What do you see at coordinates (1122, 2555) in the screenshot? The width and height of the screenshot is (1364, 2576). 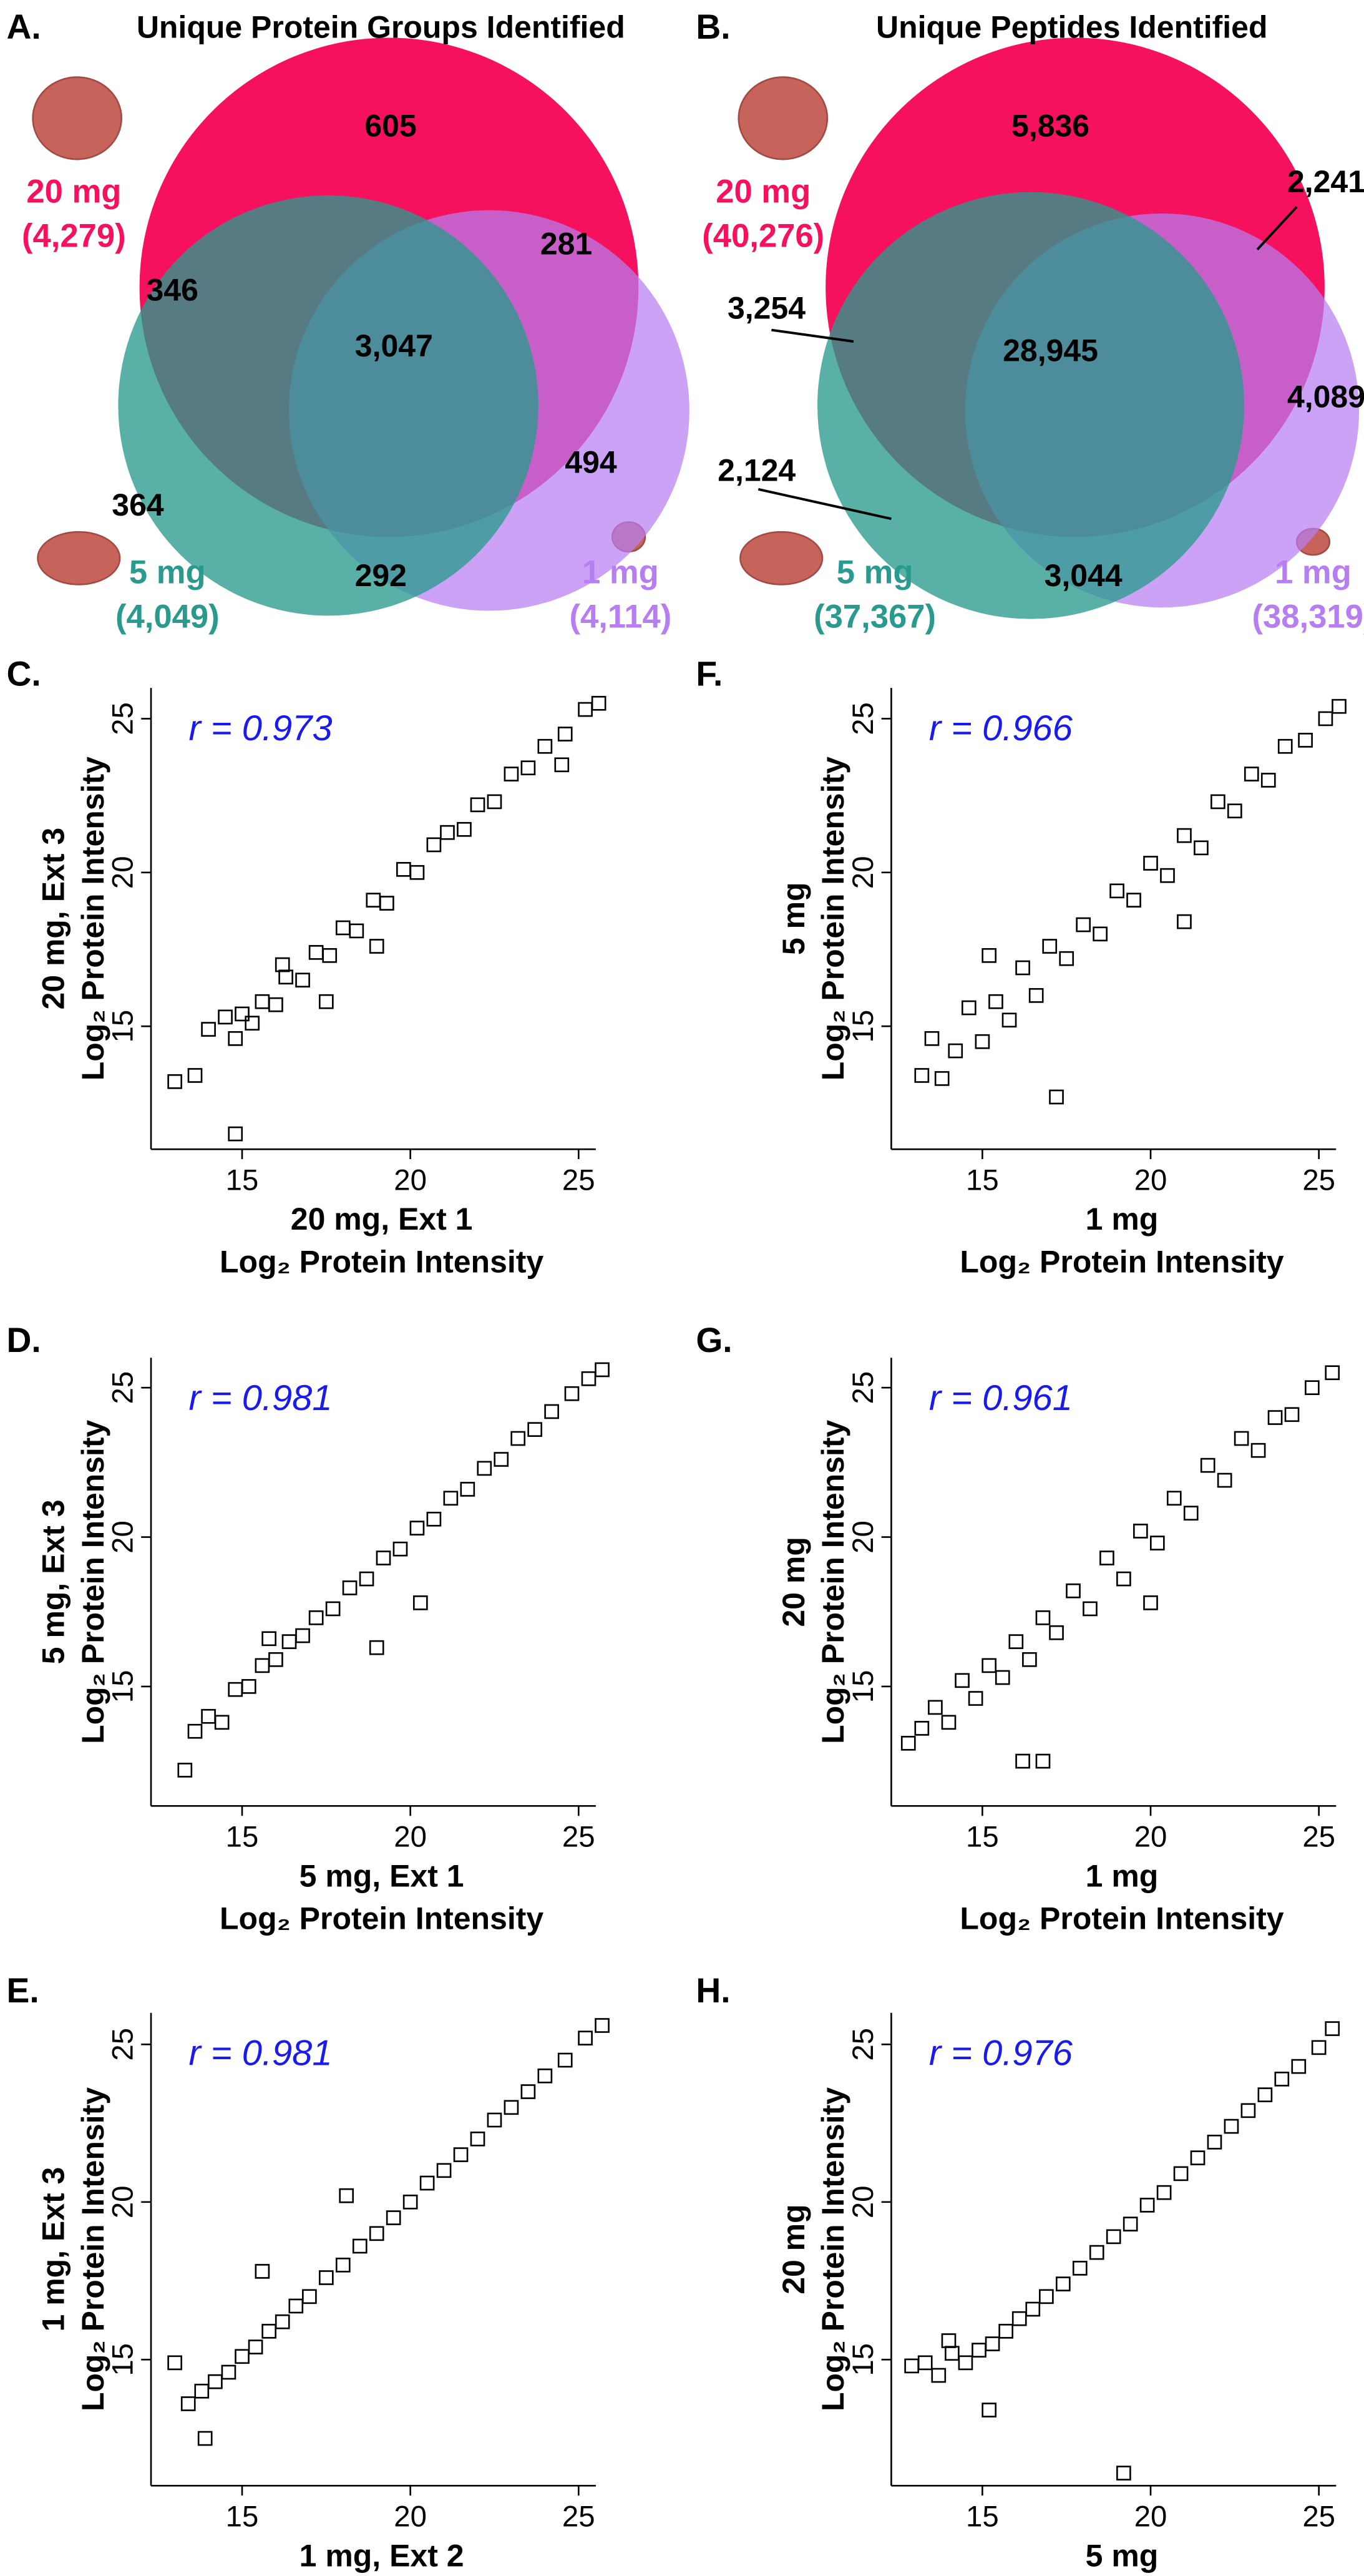 I see `x-axis-label: 5 mg` at bounding box center [1122, 2555].